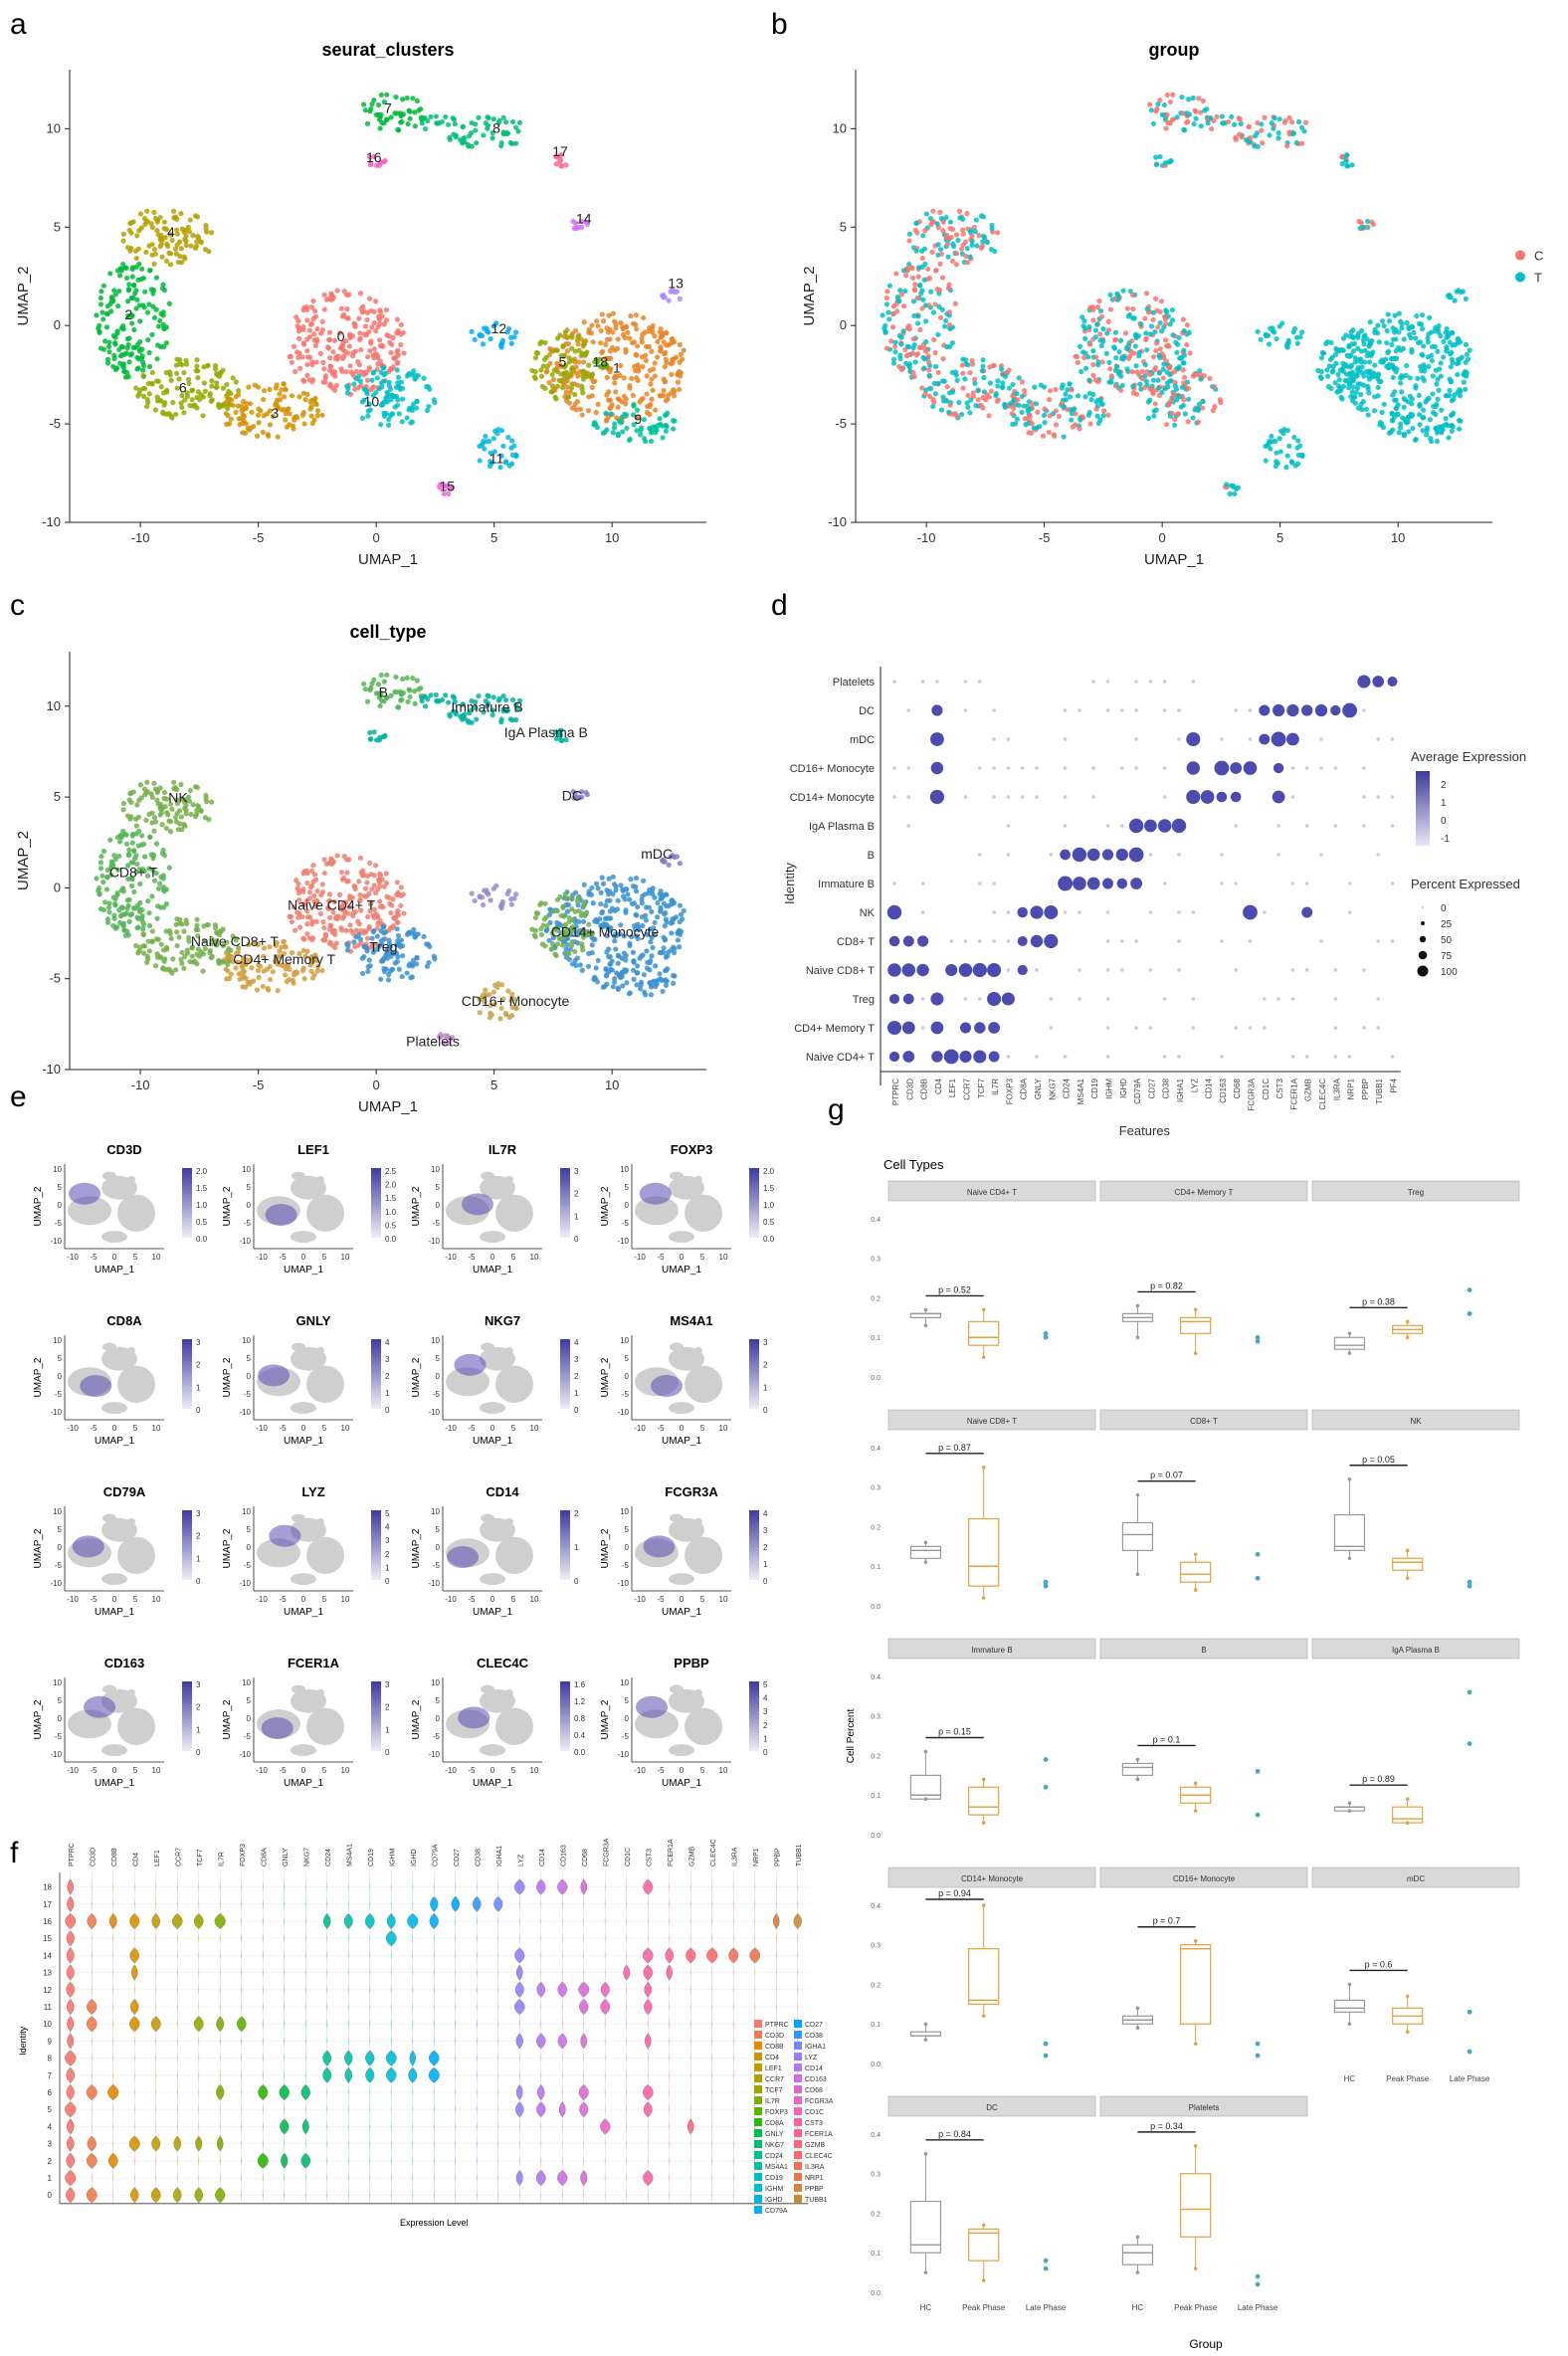  Describe the element at coordinates (387, 50) in the screenshot. I see `plot-title-a: seurat_clusters` at that location.